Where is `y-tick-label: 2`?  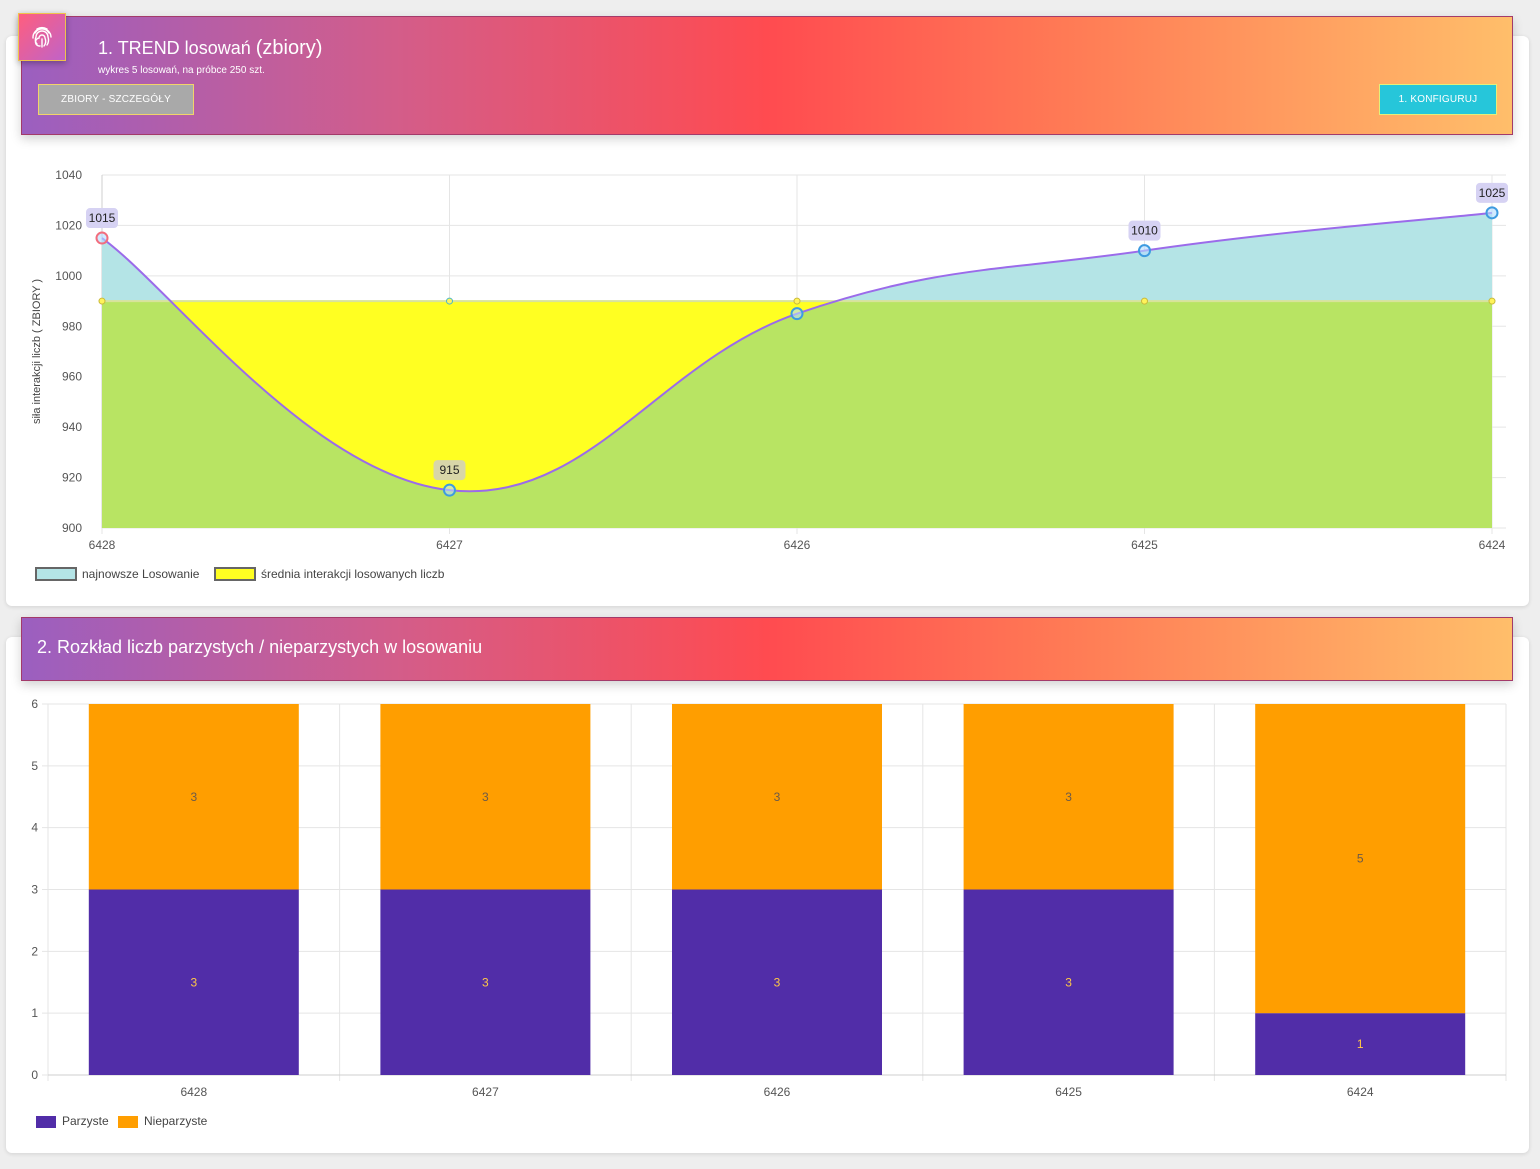
y-tick-label: 2 is located at coordinates (34, 951).